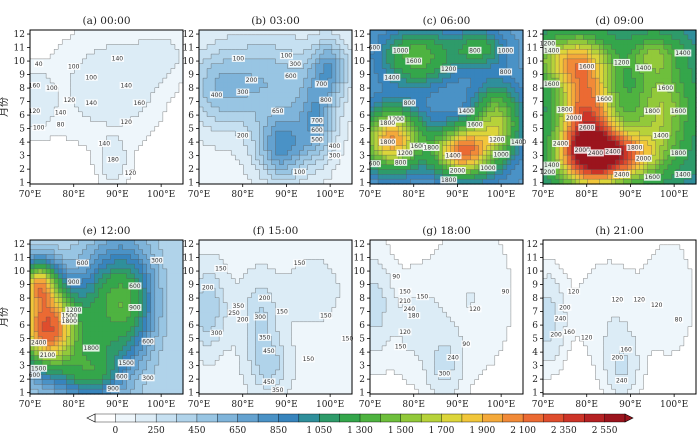 The height and width of the screenshot is (433, 700). I want to click on contour-label: 700, so click(317, 121).